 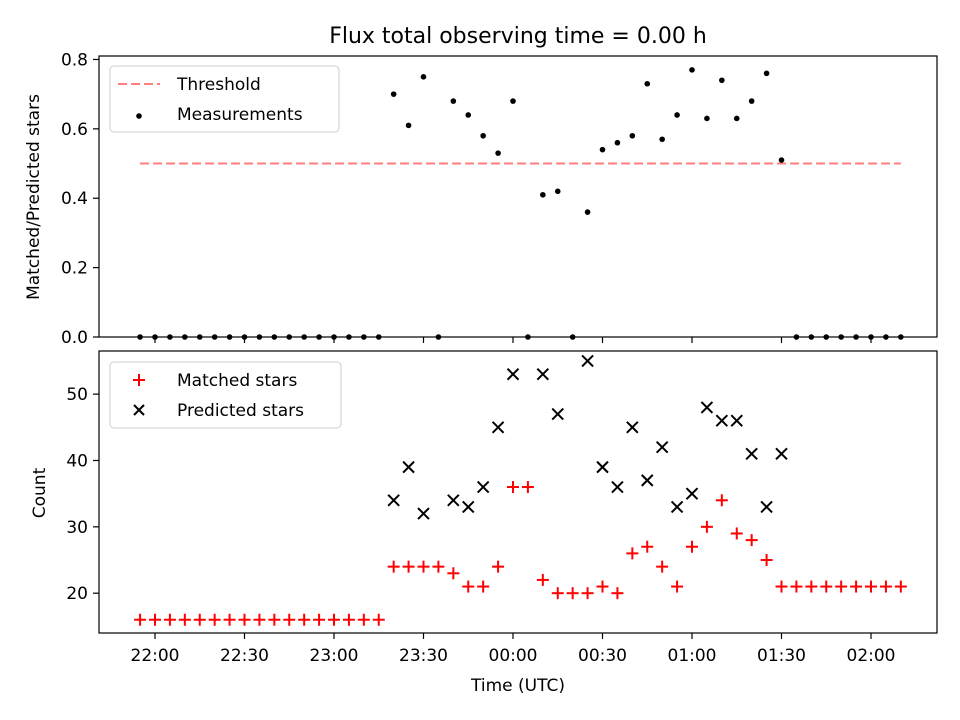 I want to click on top-legend: Threshold Measurements, so click(x=224, y=99).